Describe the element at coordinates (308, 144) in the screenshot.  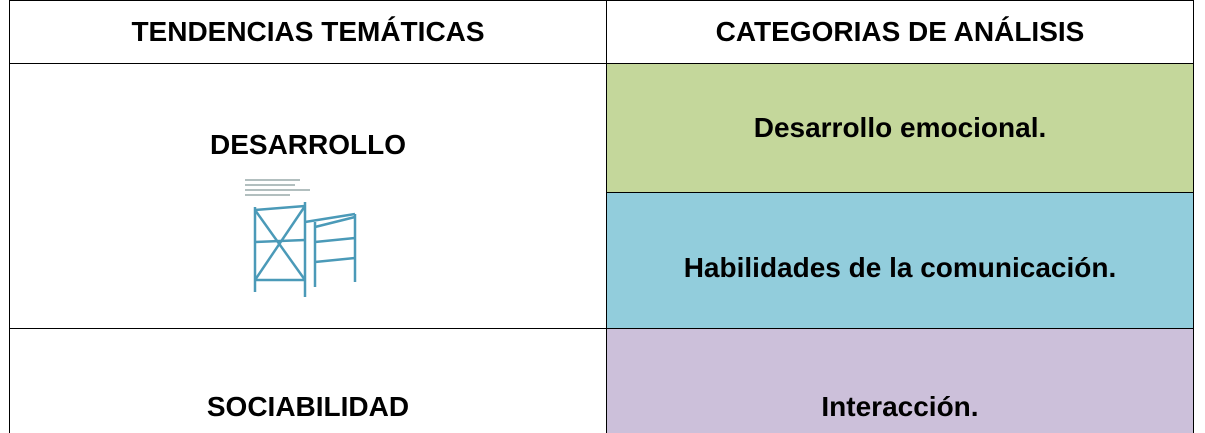
I see `theme-cell: DESARROLLO` at that location.